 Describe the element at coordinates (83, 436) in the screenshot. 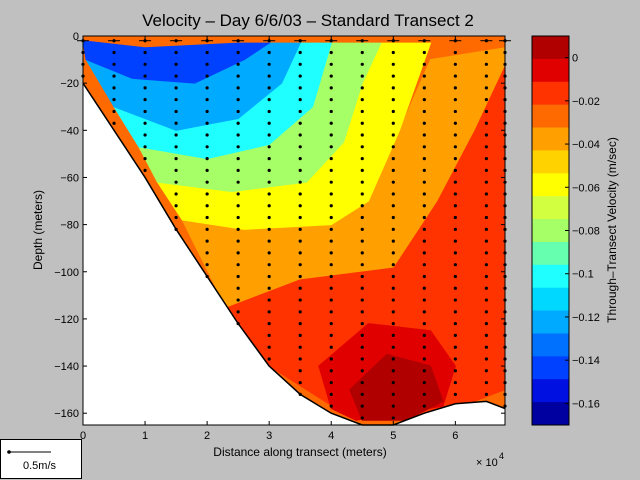

I see `x-tick-label: 0` at that location.